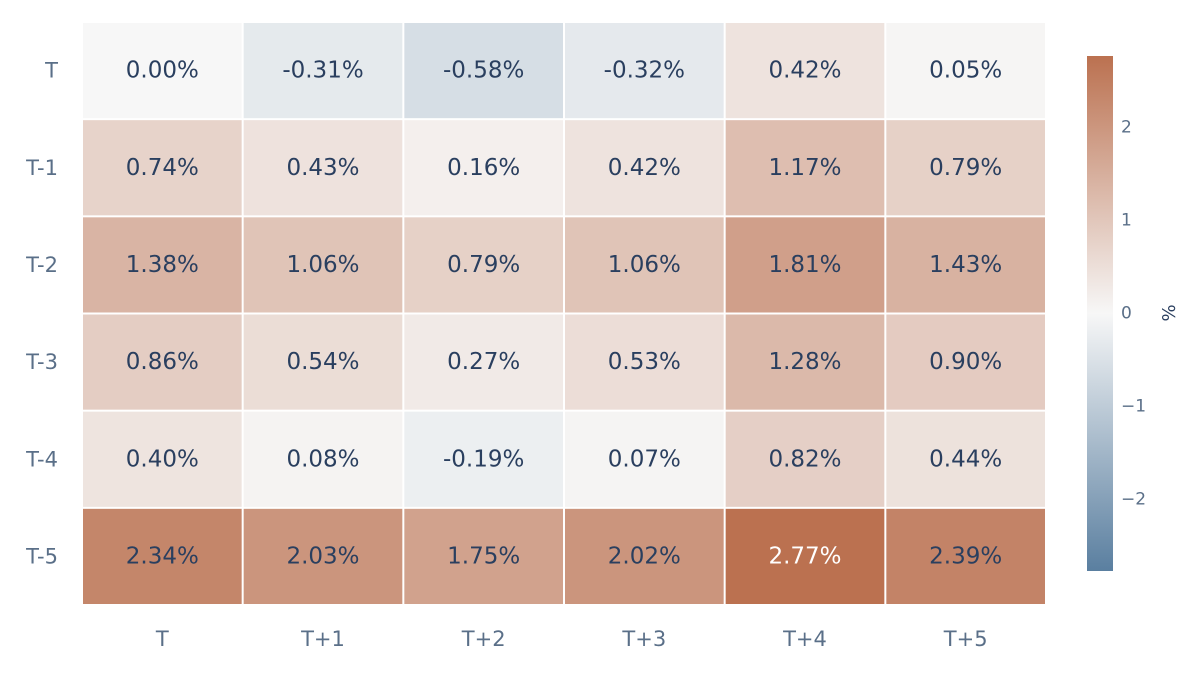 This screenshot has height=675, width=1200. I want to click on heatmap-cell-label: 0.43%, so click(322, 168).